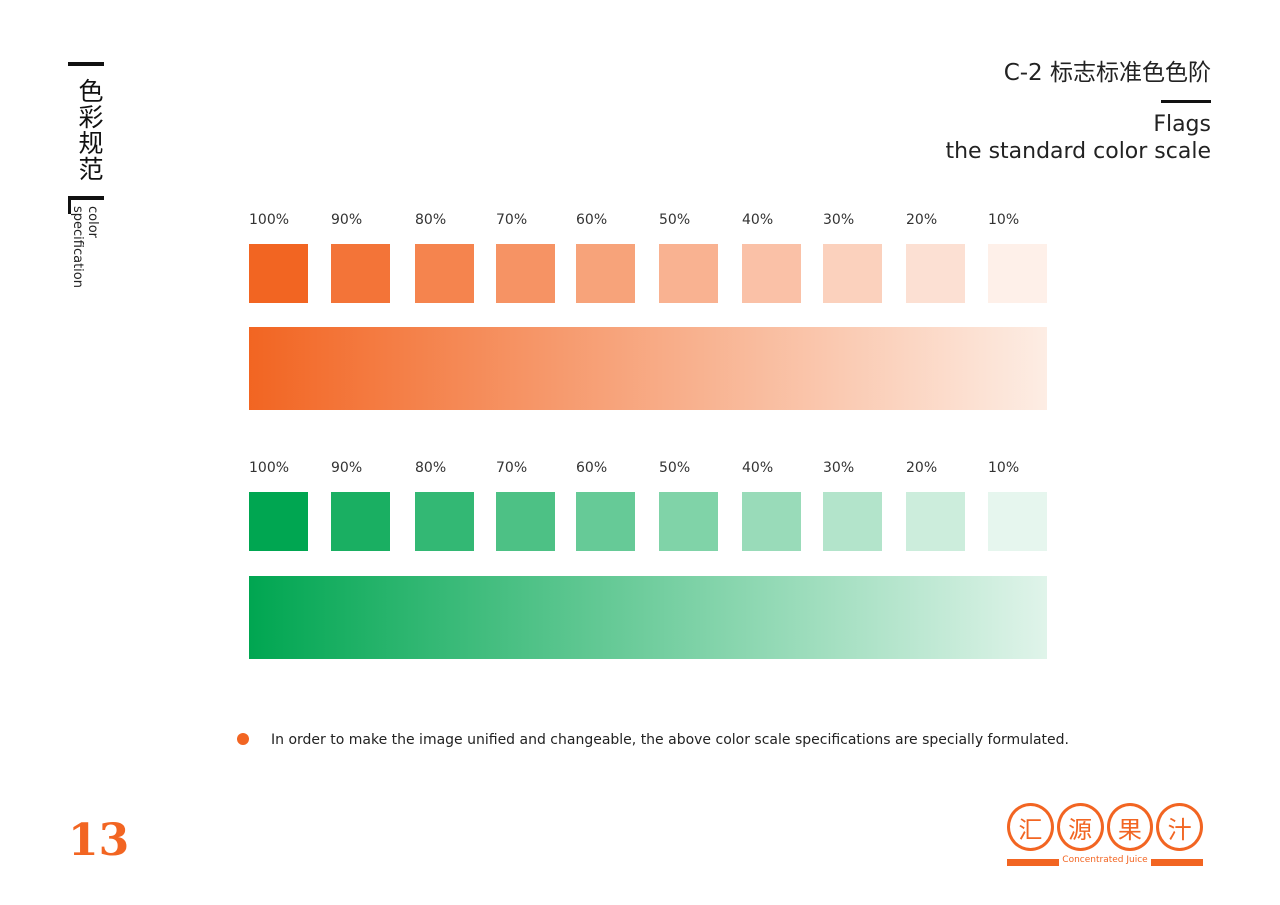 The height and width of the screenshot is (905, 1280). What do you see at coordinates (86, 198) in the screenshot?
I see `section-marker-divider` at bounding box center [86, 198].